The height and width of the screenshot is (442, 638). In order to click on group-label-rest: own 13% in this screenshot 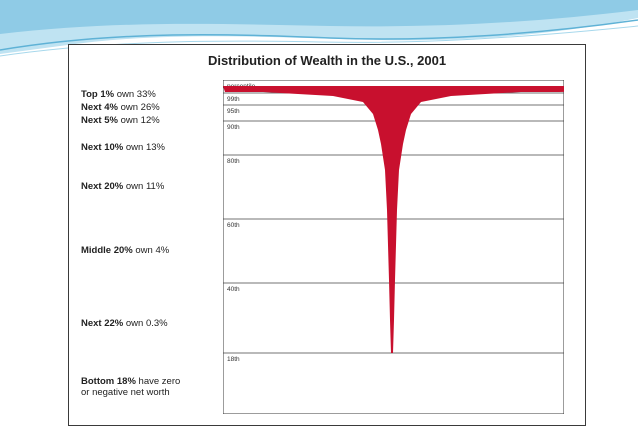, I will do `click(145, 147)`.